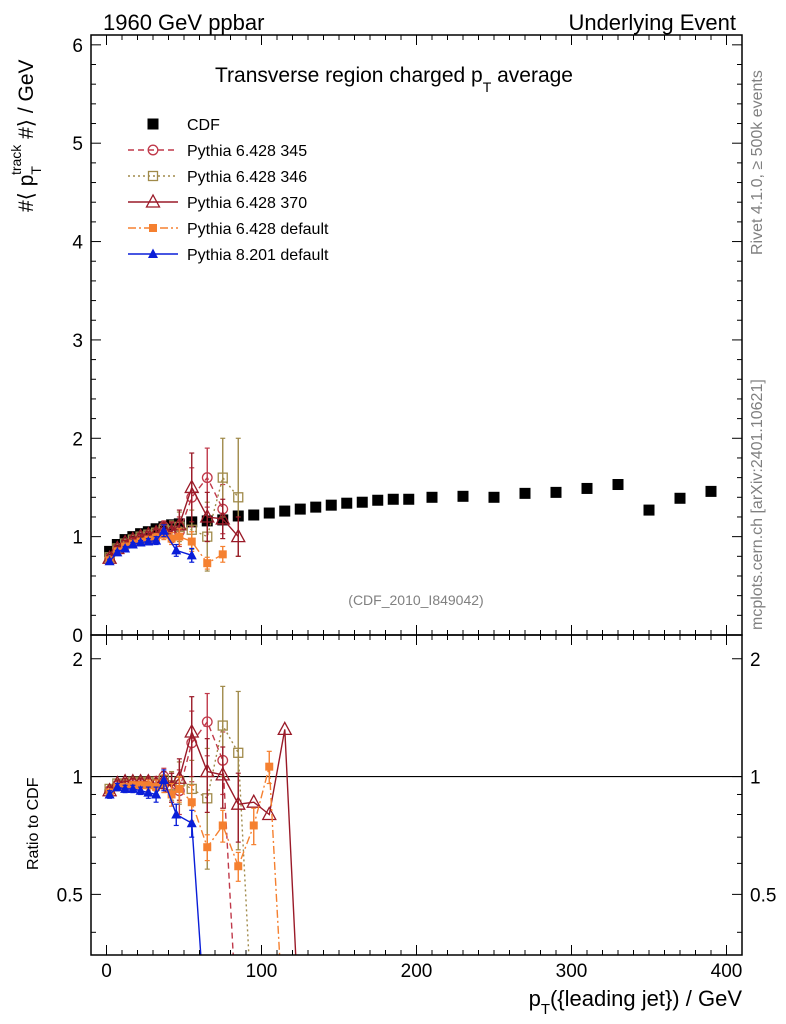  I want to click on legend-item-p346: Pythia 6.428 346, so click(217, 177).